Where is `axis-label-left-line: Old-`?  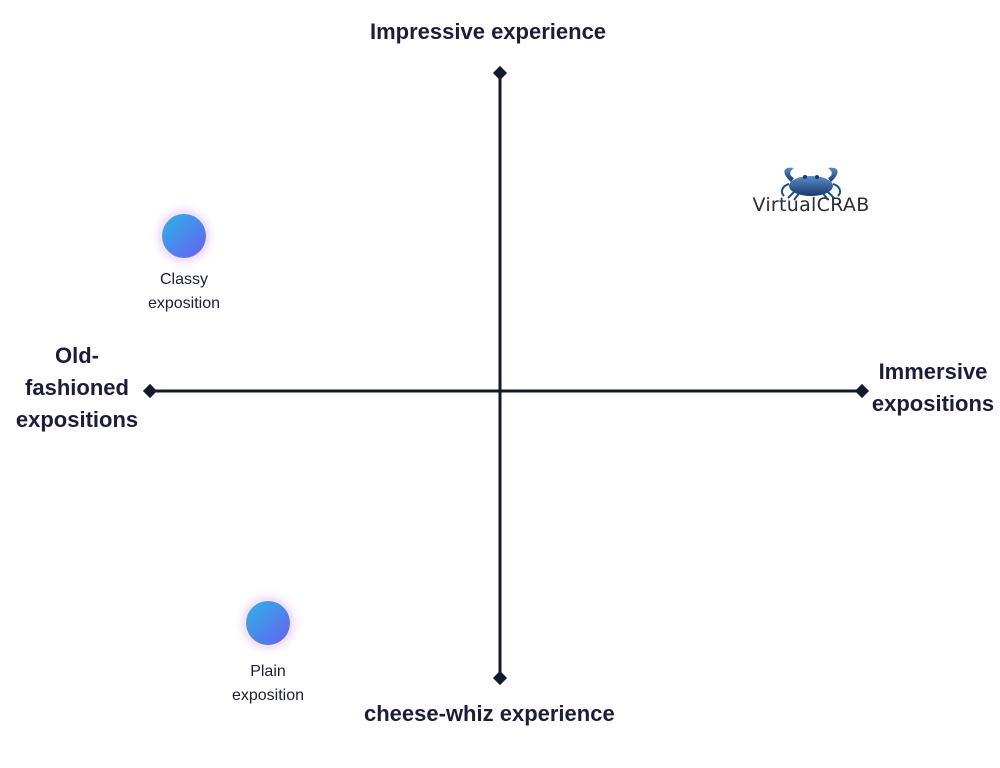 axis-label-left-line: Old- is located at coordinates (77, 355).